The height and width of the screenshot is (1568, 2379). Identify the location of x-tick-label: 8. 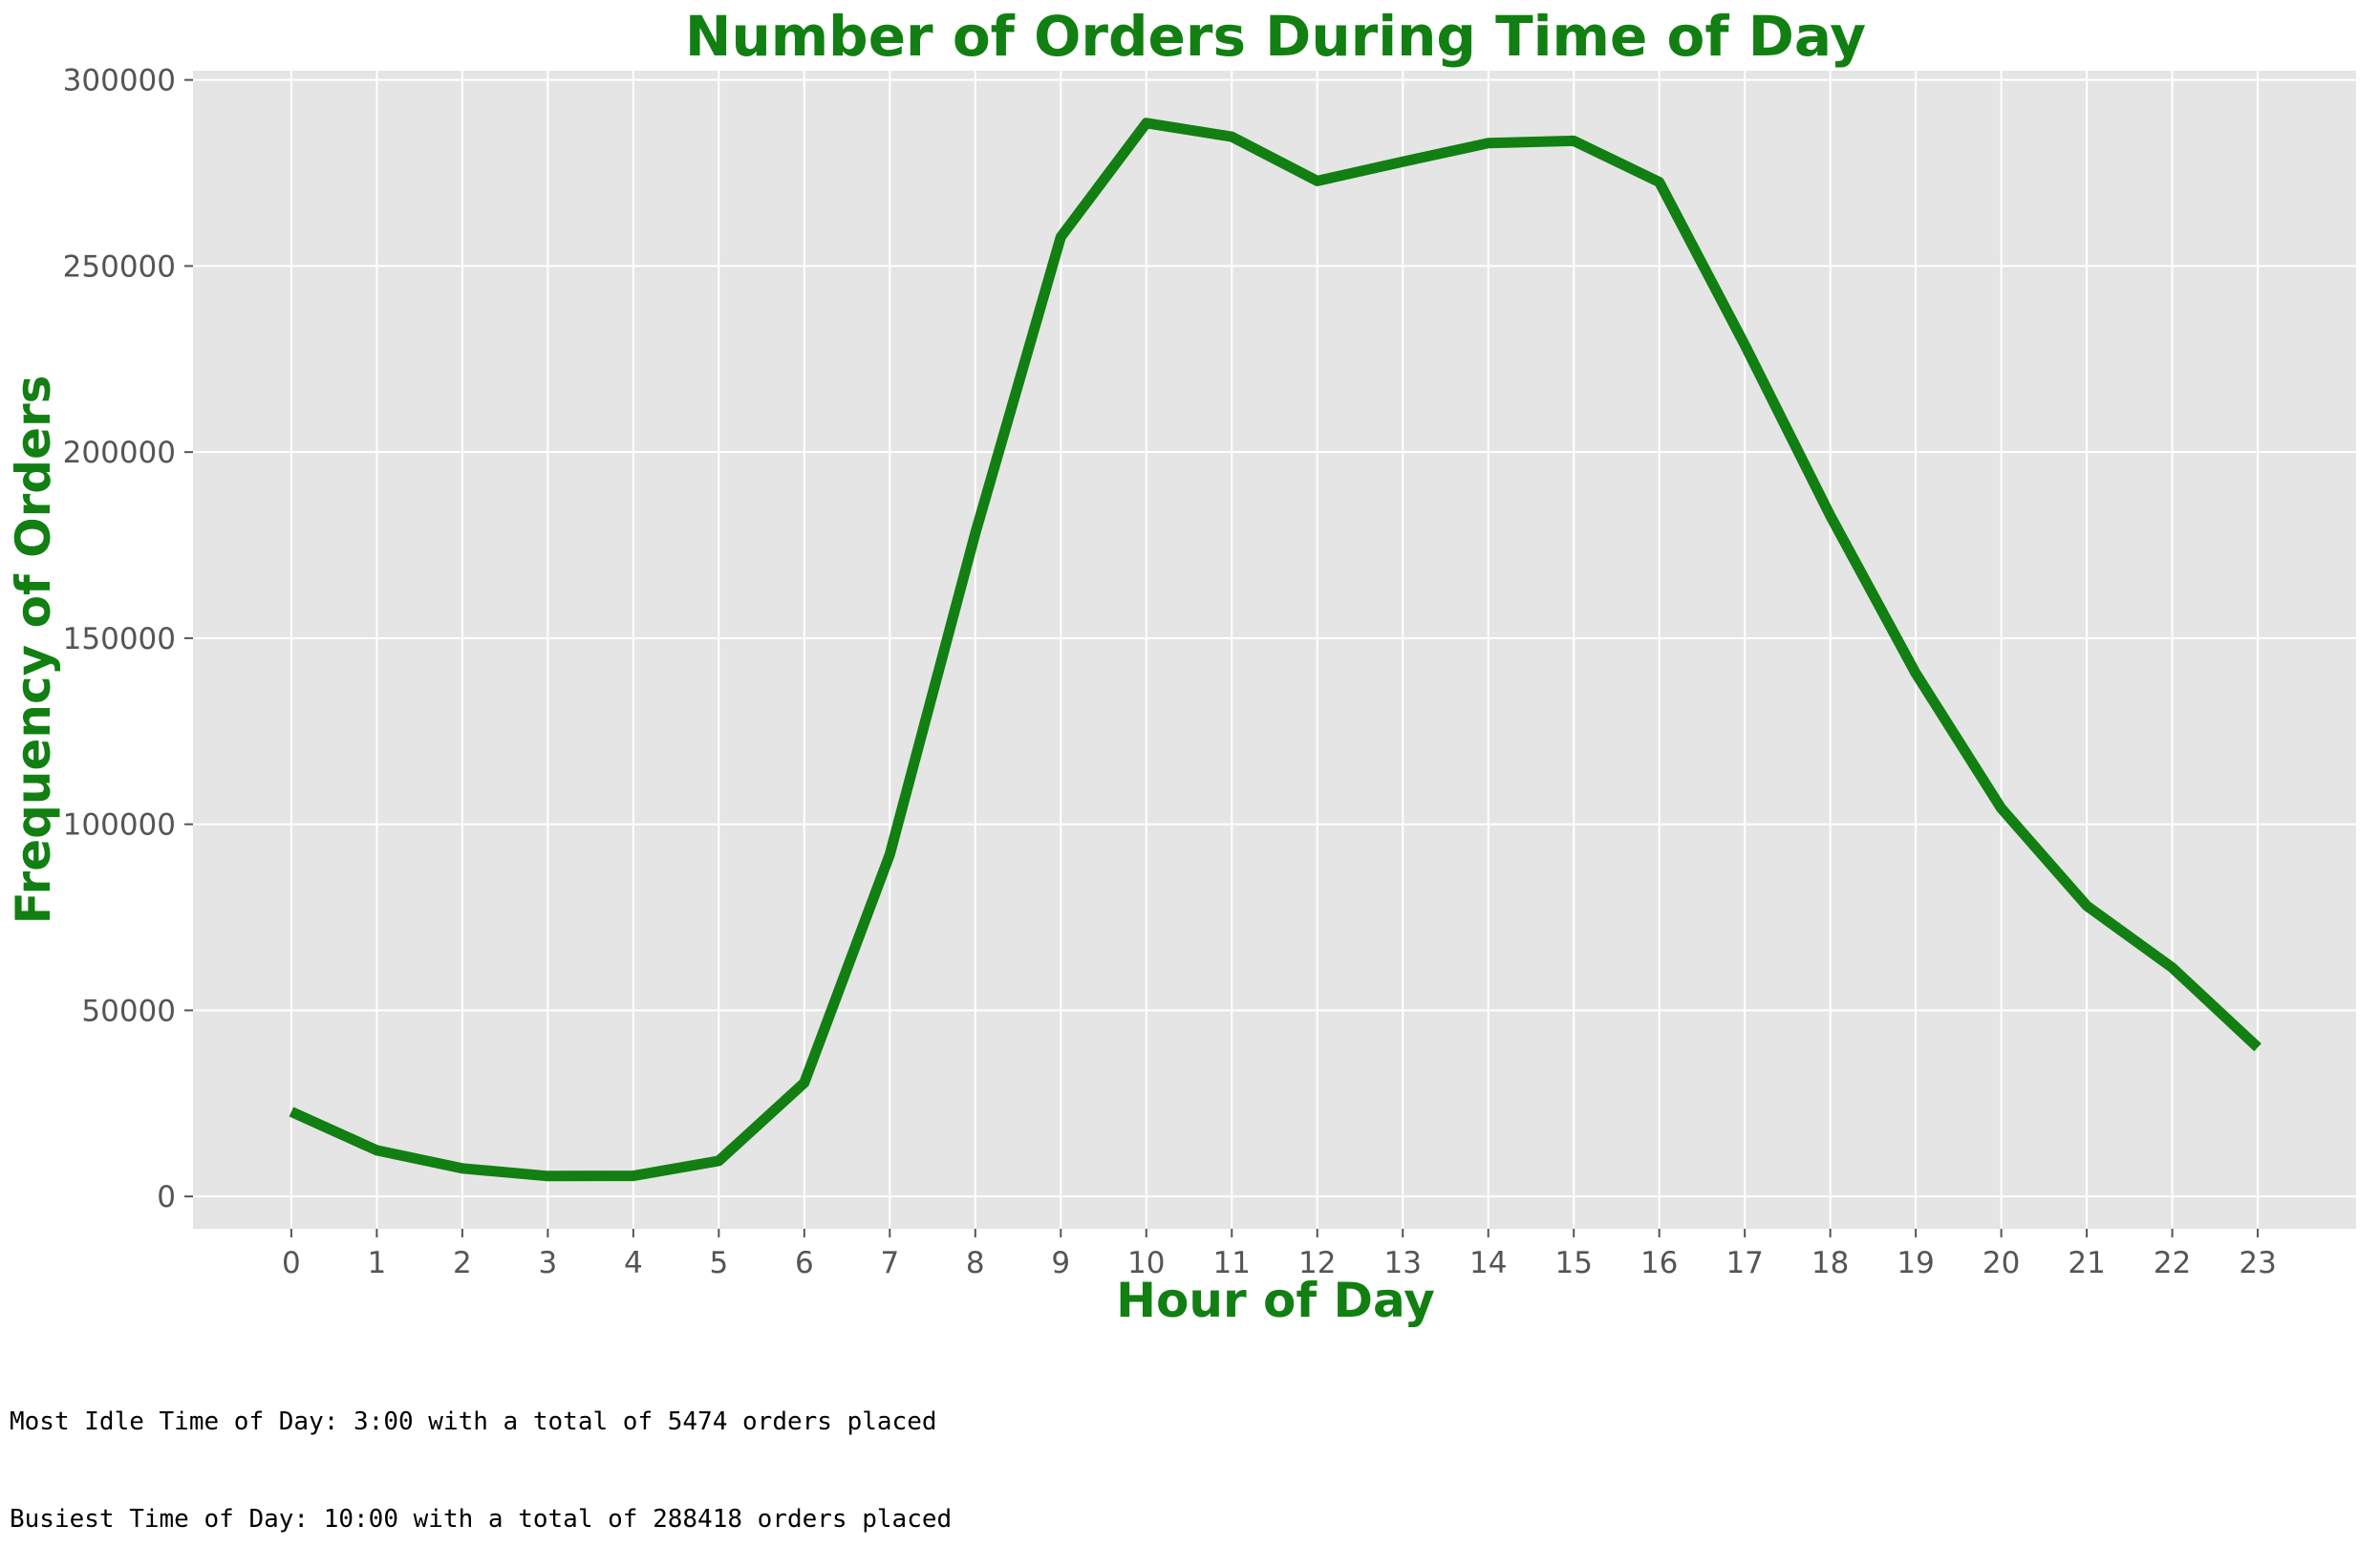
(975, 1263).